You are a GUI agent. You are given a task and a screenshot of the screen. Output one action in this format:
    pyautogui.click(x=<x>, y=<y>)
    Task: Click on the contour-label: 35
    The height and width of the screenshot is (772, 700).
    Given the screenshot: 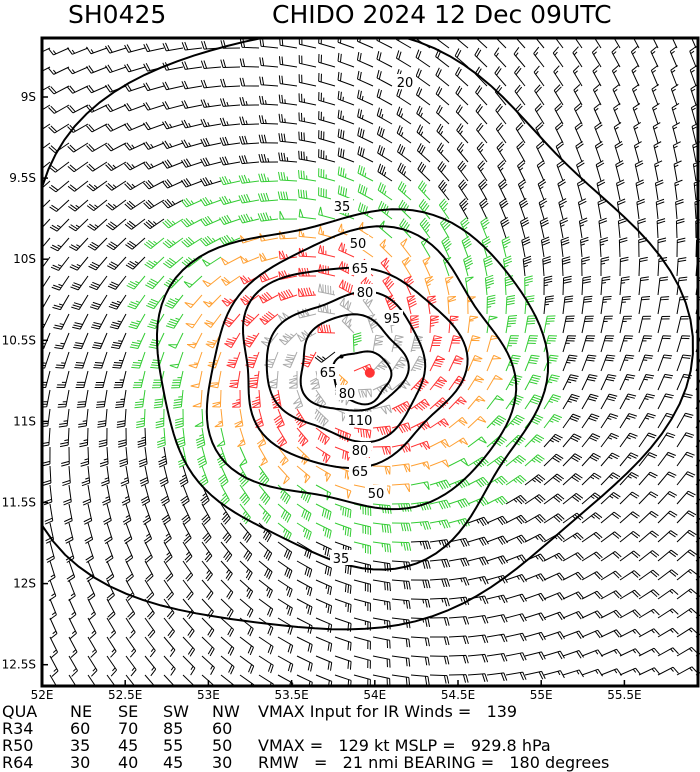 What is the action you would take?
    pyautogui.click(x=341, y=559)
    